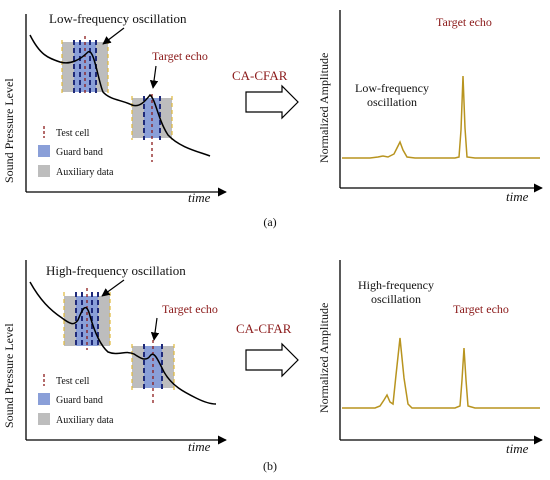  I want to click on oscillation-label: Low-frequency oscillation, so click(118, 18).